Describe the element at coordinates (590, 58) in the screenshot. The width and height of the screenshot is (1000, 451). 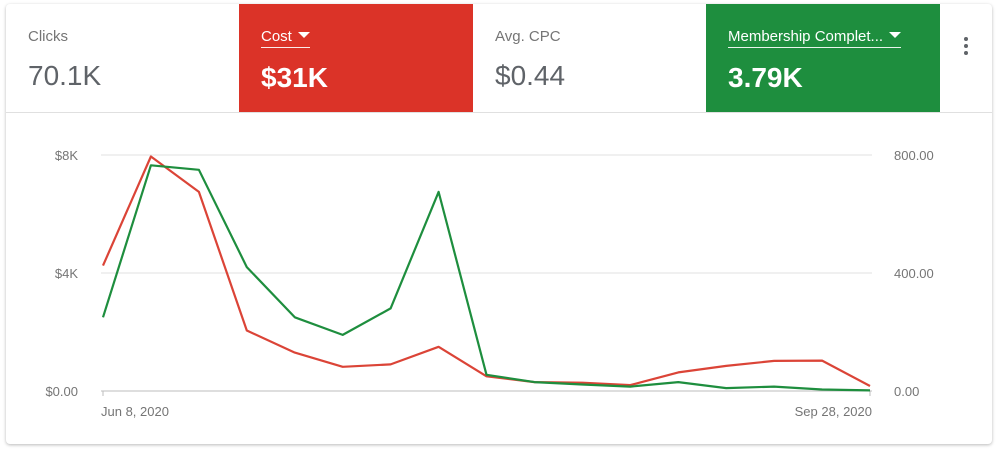
I see `scorecard-avg-cpc: Avg. CPC $0.44` at that location.